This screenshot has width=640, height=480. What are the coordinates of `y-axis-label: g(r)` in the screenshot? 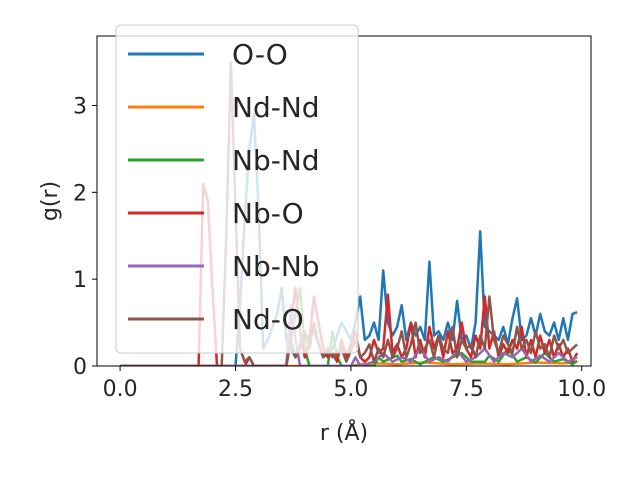 It's located at (50, 201).